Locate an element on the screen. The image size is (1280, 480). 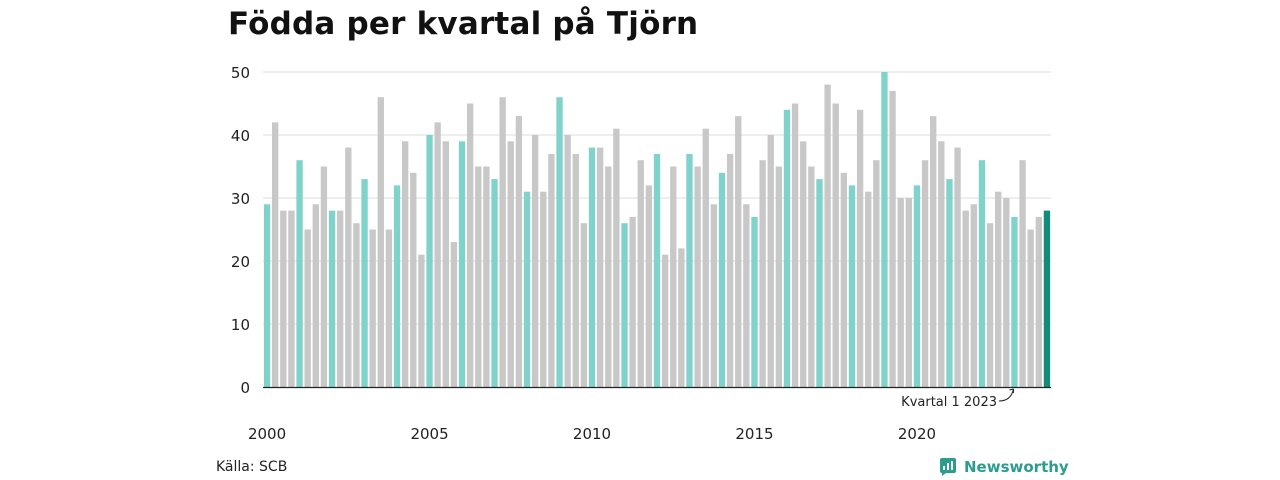
y-tick-label: 50 is located at coordinates (240, 73).